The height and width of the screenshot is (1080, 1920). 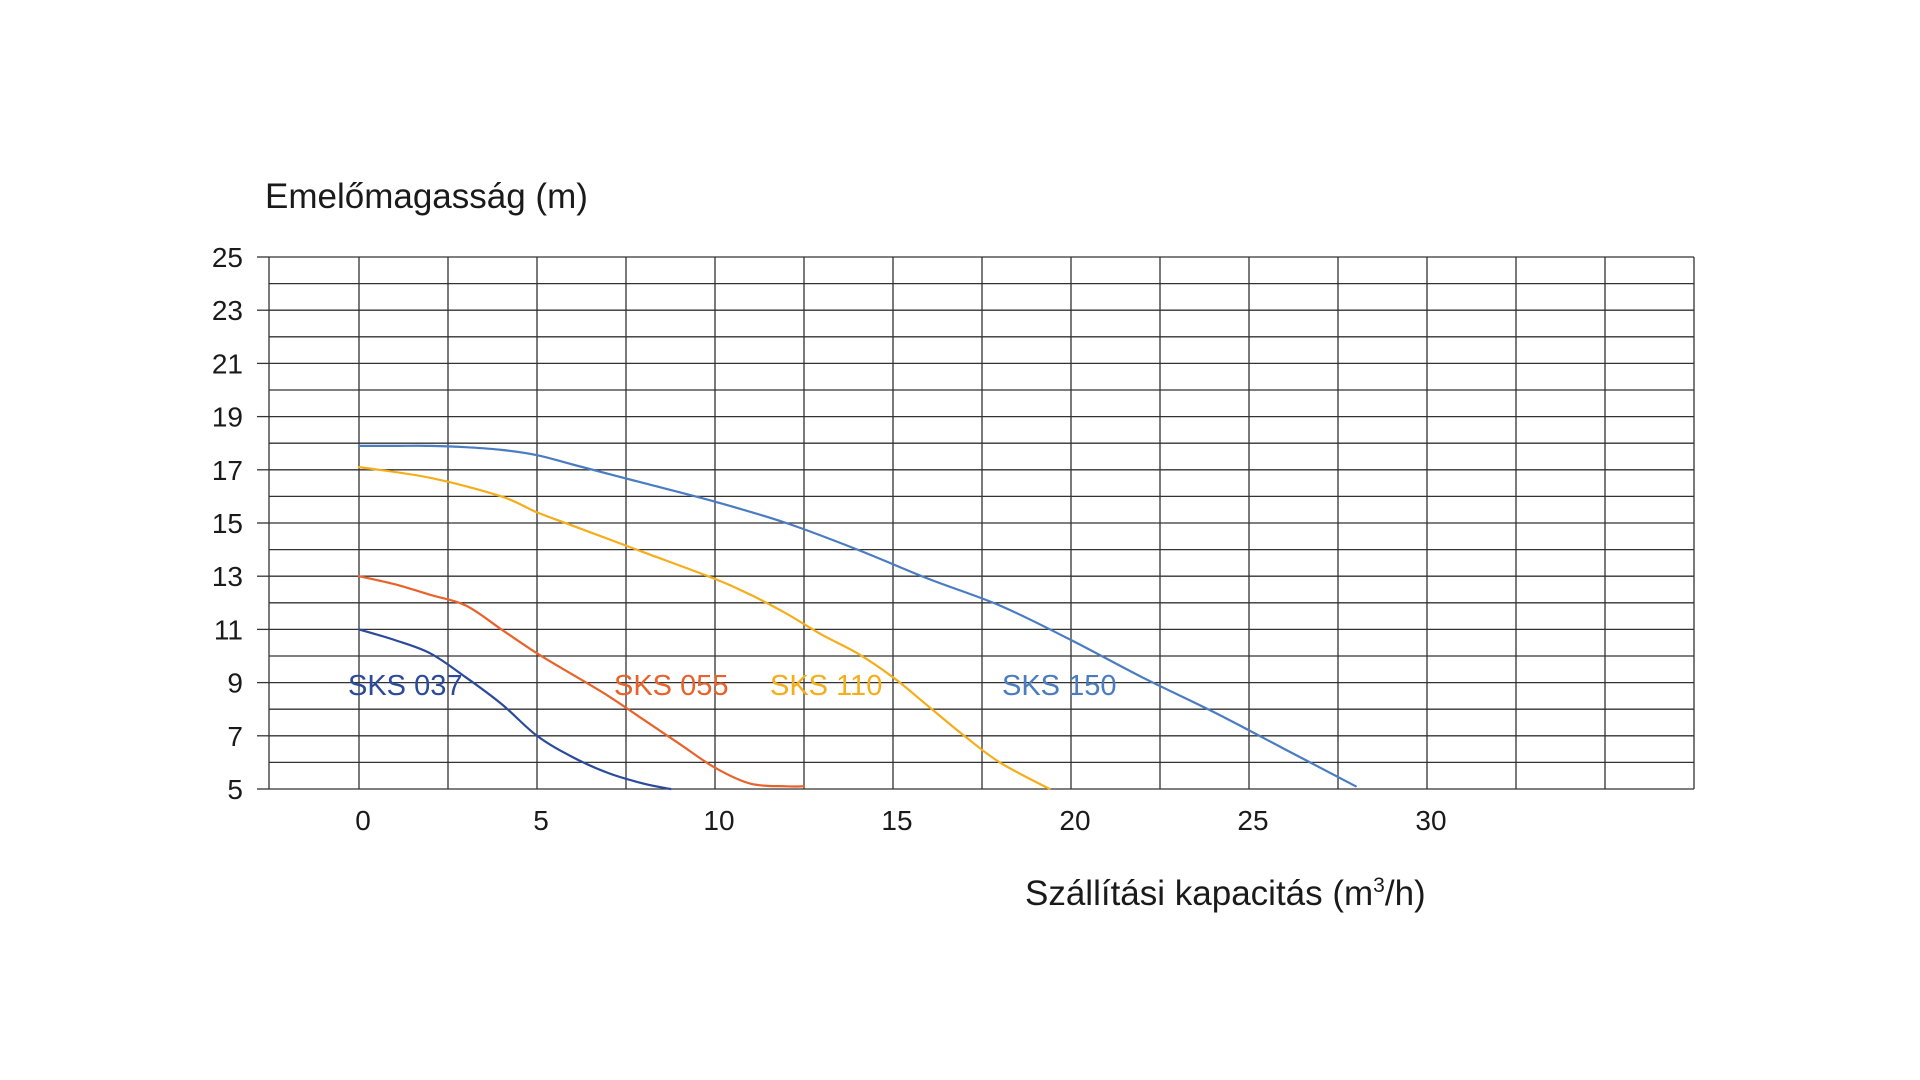 I want to click on x-tick-label: 0, so click(x=363, y=820).